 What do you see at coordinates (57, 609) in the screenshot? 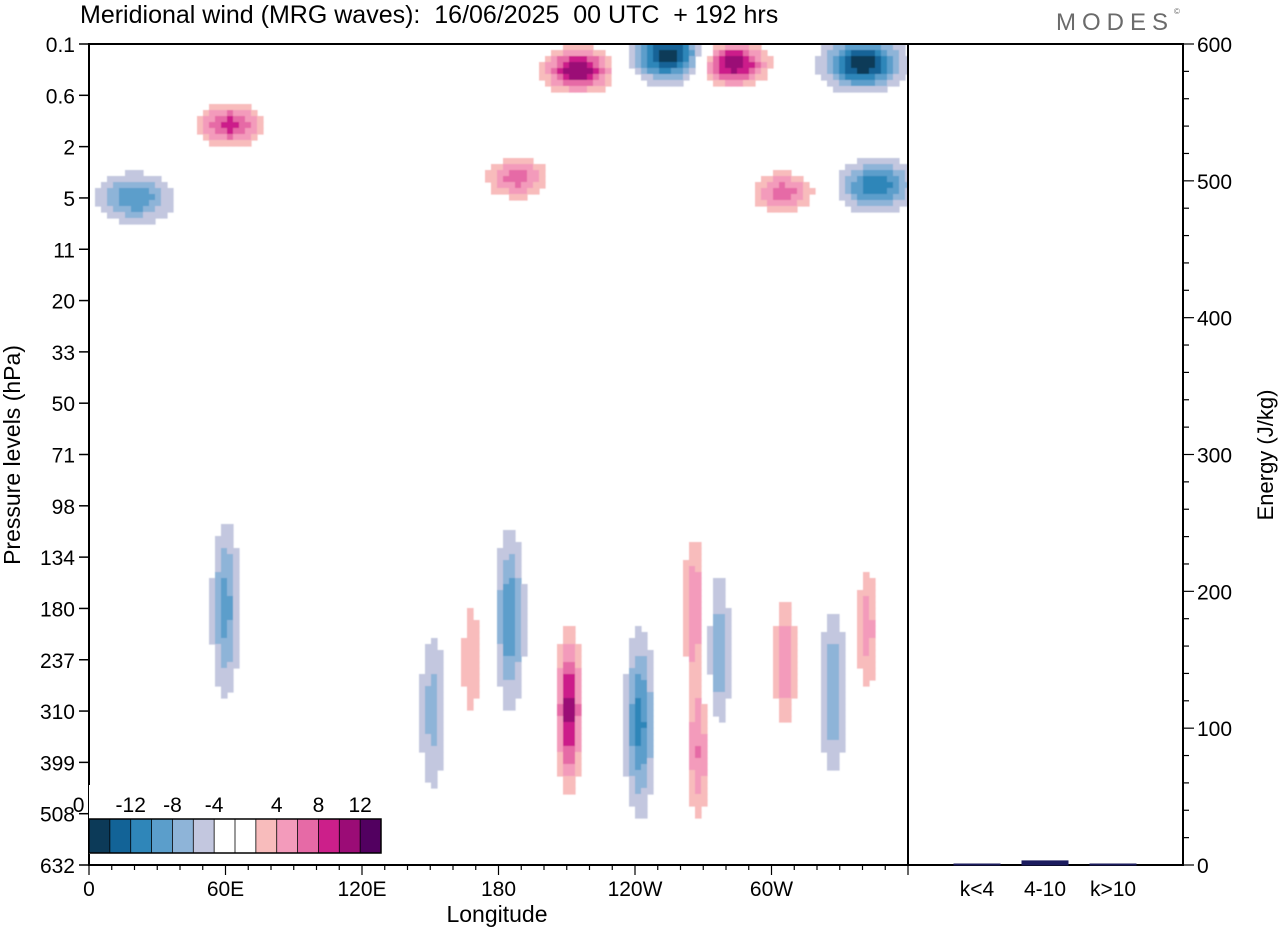
I see `pressure-tick-label: 180` at bounding box center [57, 609].